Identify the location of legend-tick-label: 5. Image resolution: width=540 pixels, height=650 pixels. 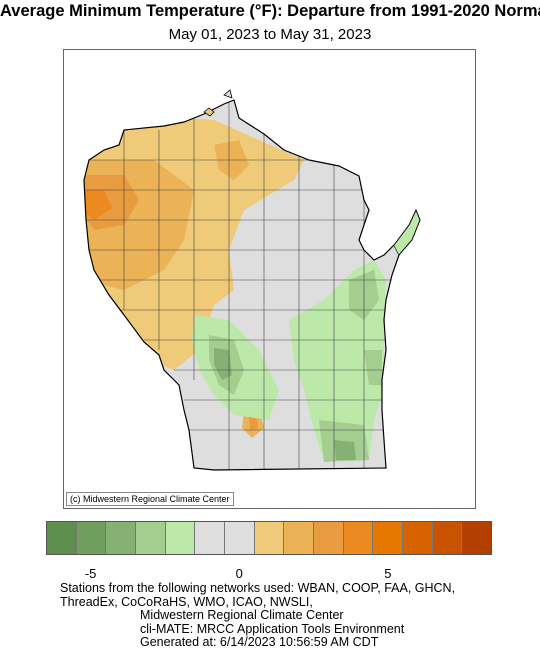
(388, 573).